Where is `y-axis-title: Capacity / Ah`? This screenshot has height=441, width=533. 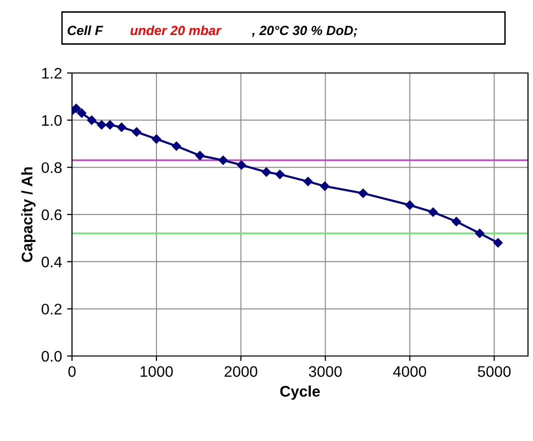
y-axis-title: Capacity / Ah is located at coordinates (28, 214).